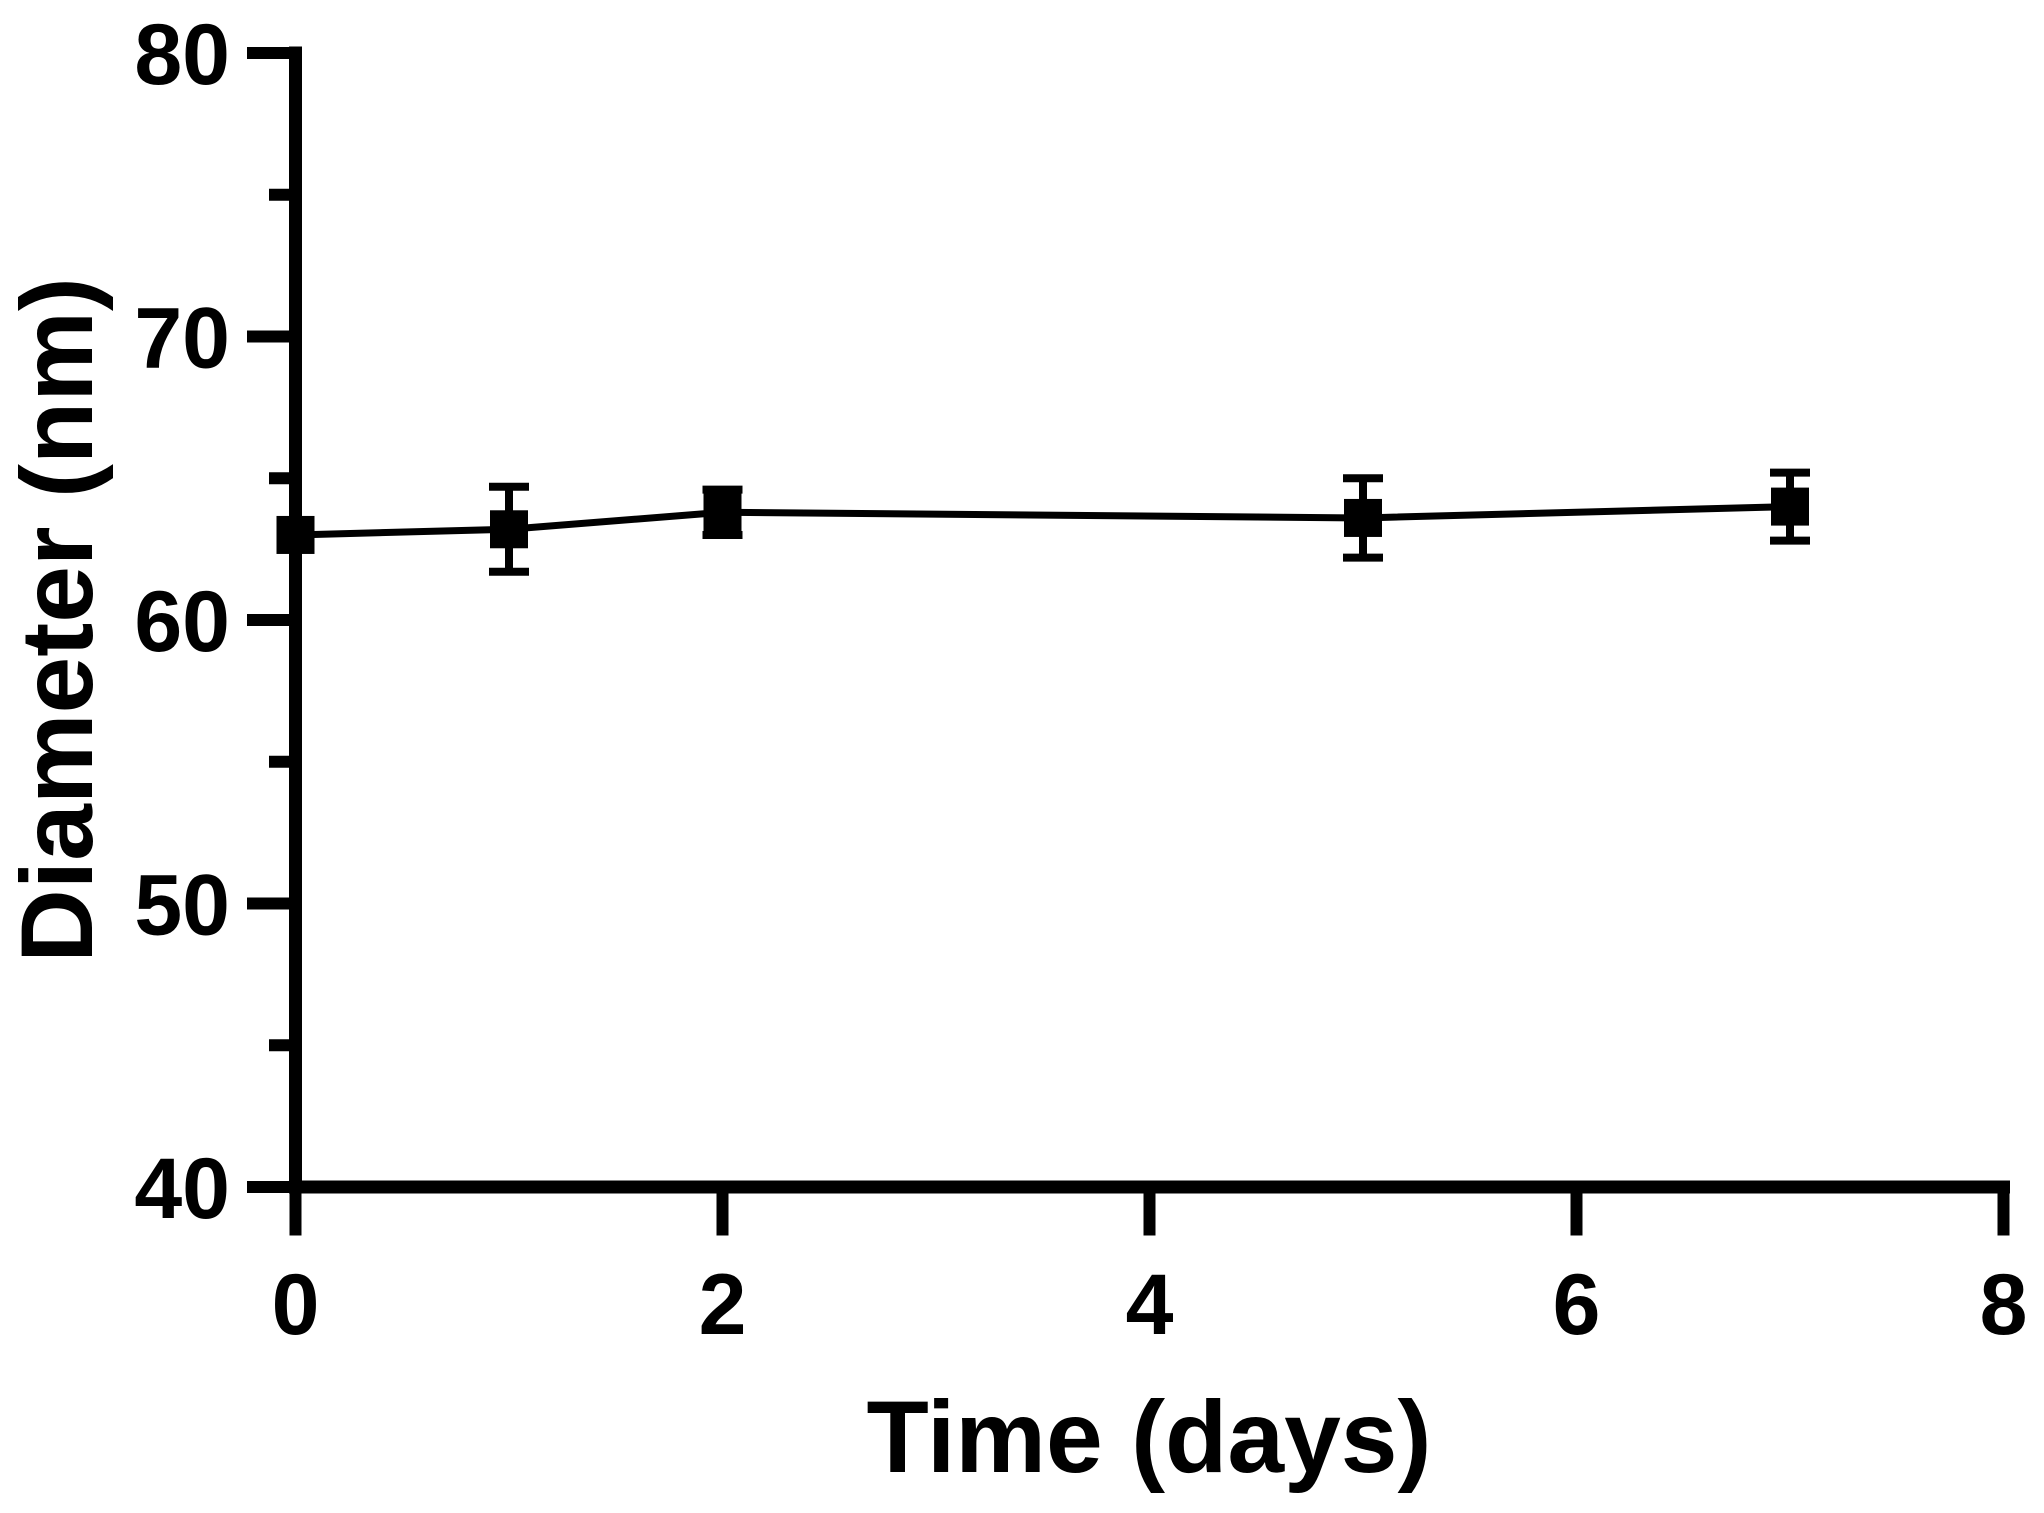 The image size is (2044, 1513). What do you see at coordinates (1150, 1305) in the screenshot?
I see `x-tick-label: 4` at bounding box center [1150, 1305].